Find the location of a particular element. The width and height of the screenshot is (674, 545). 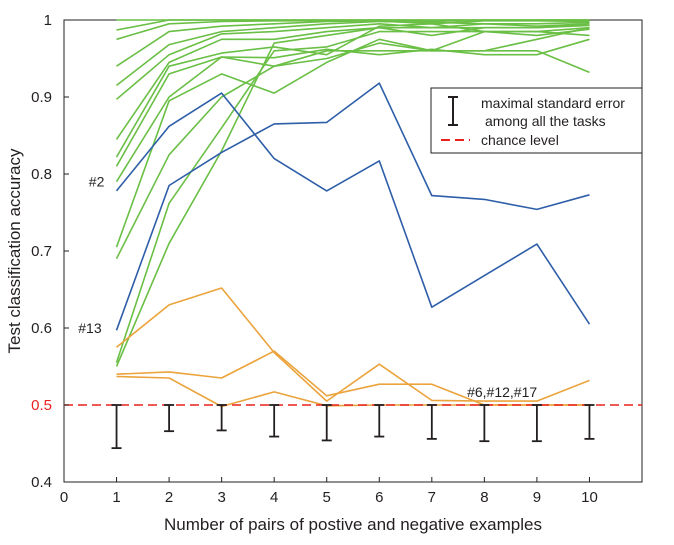

x-tick-label: 8 is located at coordinates (484, 497).